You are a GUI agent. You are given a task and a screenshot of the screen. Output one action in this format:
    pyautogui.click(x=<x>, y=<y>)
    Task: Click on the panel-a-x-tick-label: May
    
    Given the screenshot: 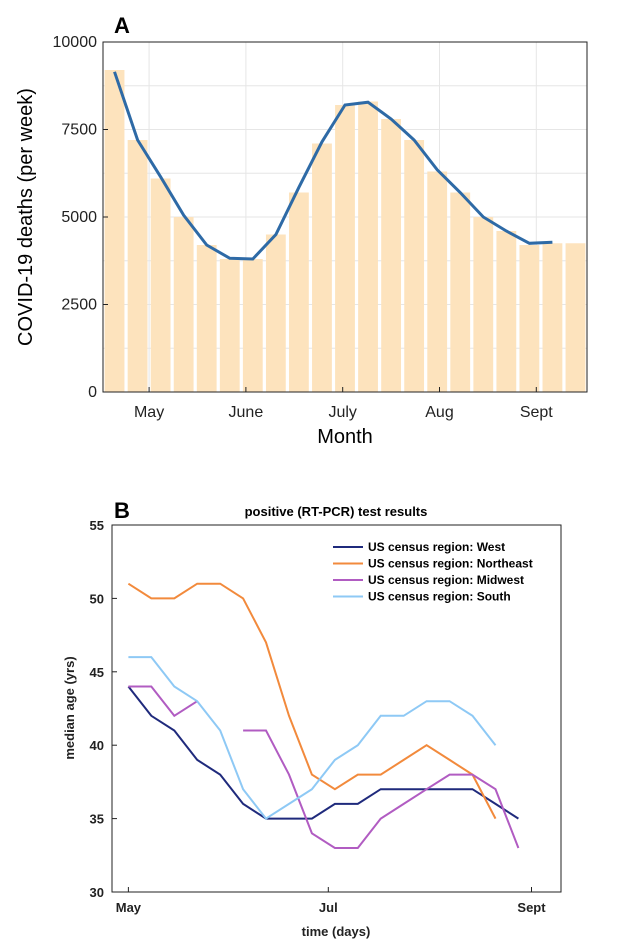 What is the action you would take?
    pyautogui.click(x=149, y=412)
    